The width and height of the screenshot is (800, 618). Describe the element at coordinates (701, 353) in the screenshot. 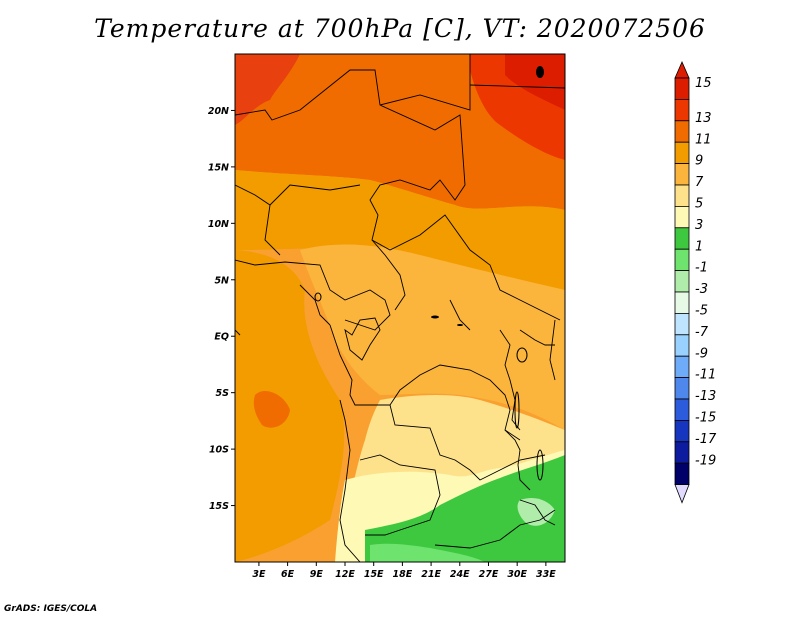

I see `colorbar-label: -9` at that location.